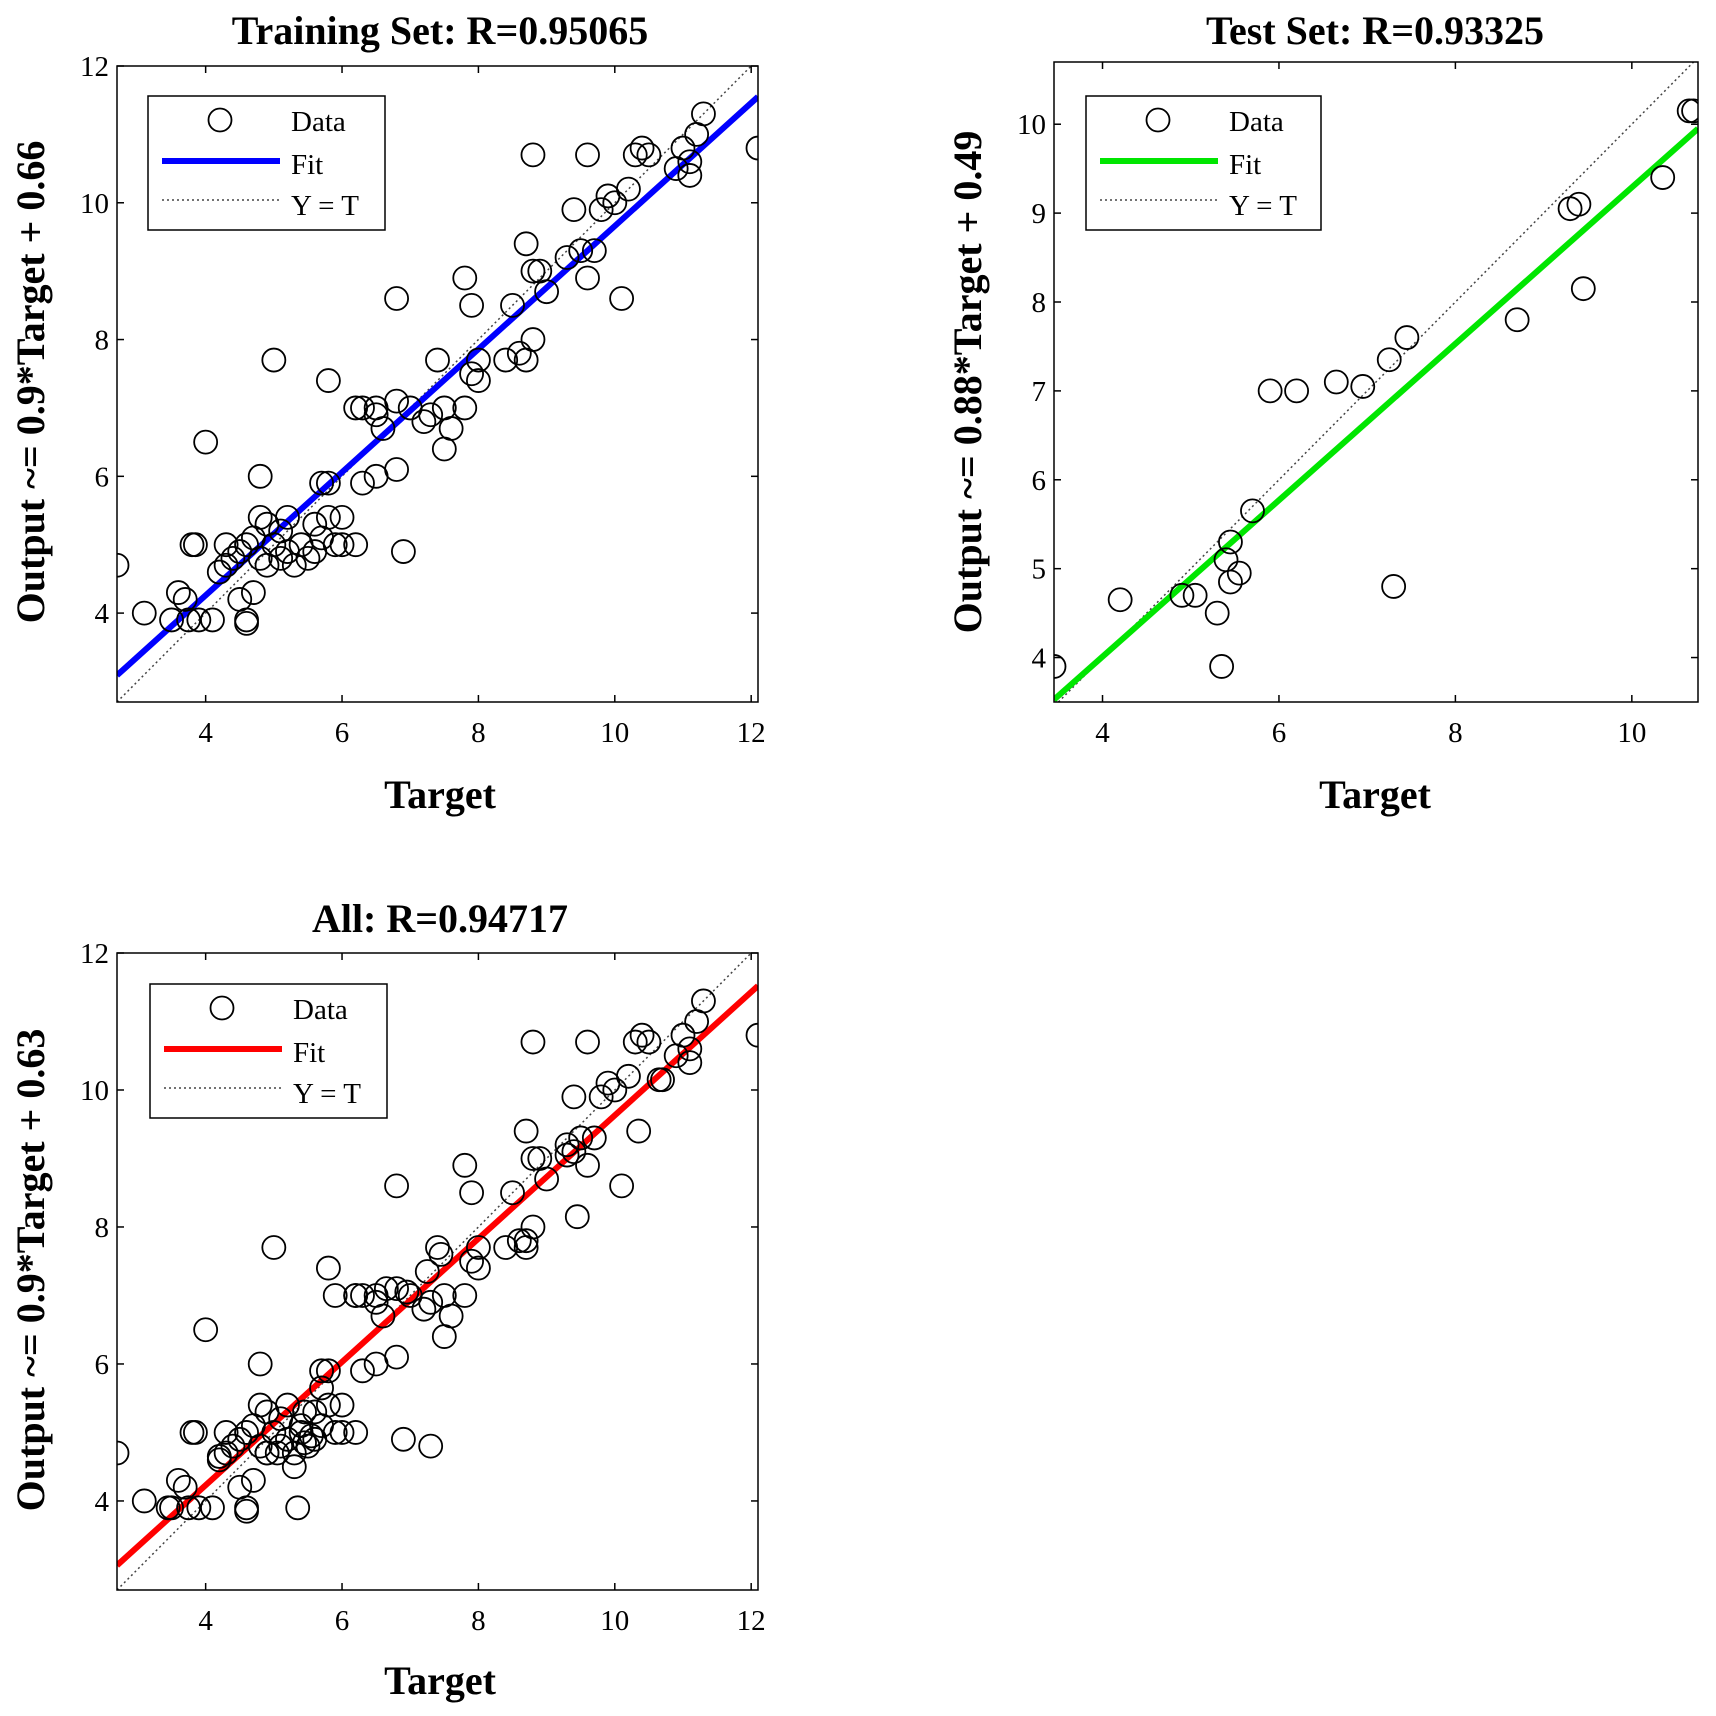 Image resolution: width=1716 pixels, height=1716 pixels. What do you see at coordinates (102, 614) in the screenshot?
I see `y-tick-label: 4` at bounding box center [102, 614].